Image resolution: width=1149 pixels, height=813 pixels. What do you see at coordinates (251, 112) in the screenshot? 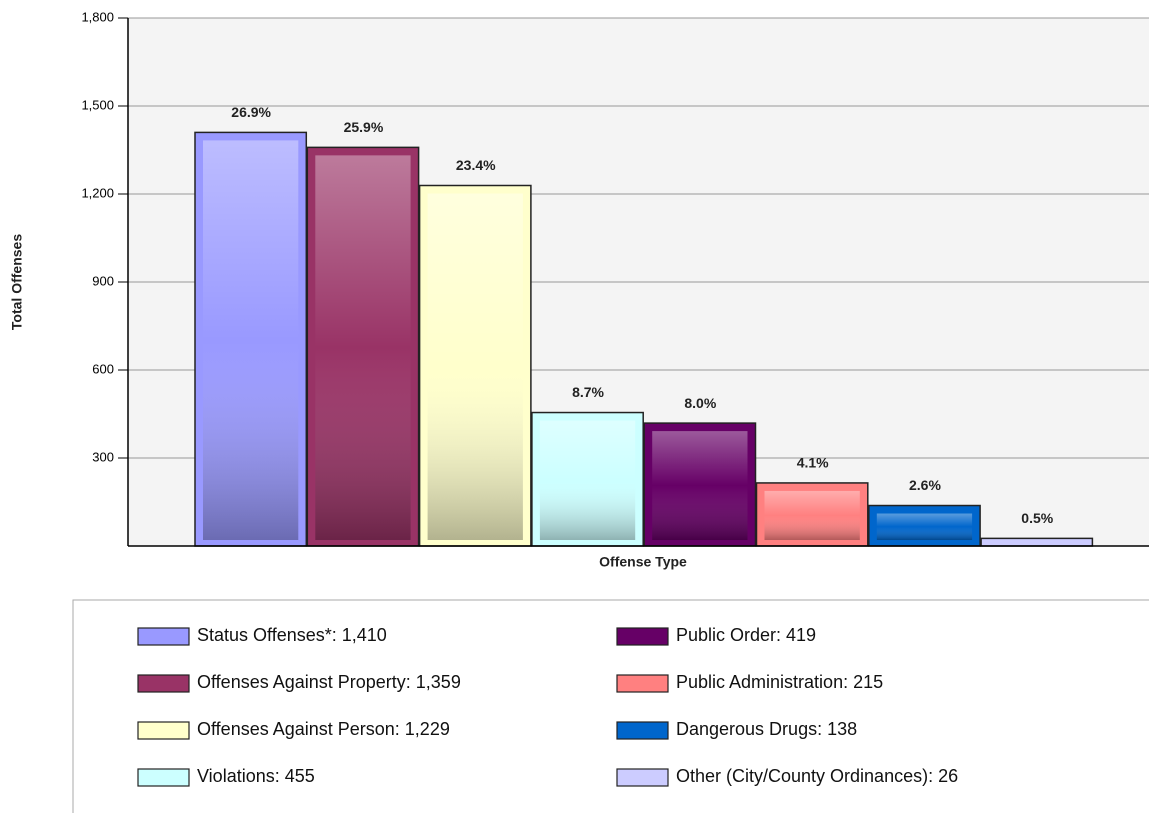
I see `data-label: 26.9%` at bounding box center [251, 112].